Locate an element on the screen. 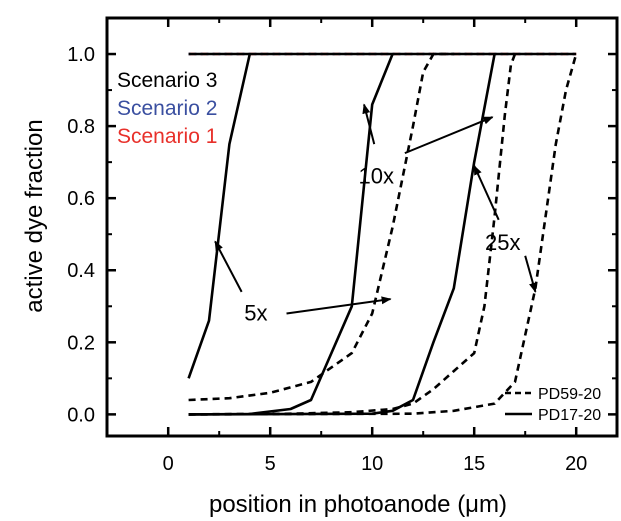  scenario-legend: Scenario 3 Scenario 2 Scenario 1 is located at coordinates (167, 108).